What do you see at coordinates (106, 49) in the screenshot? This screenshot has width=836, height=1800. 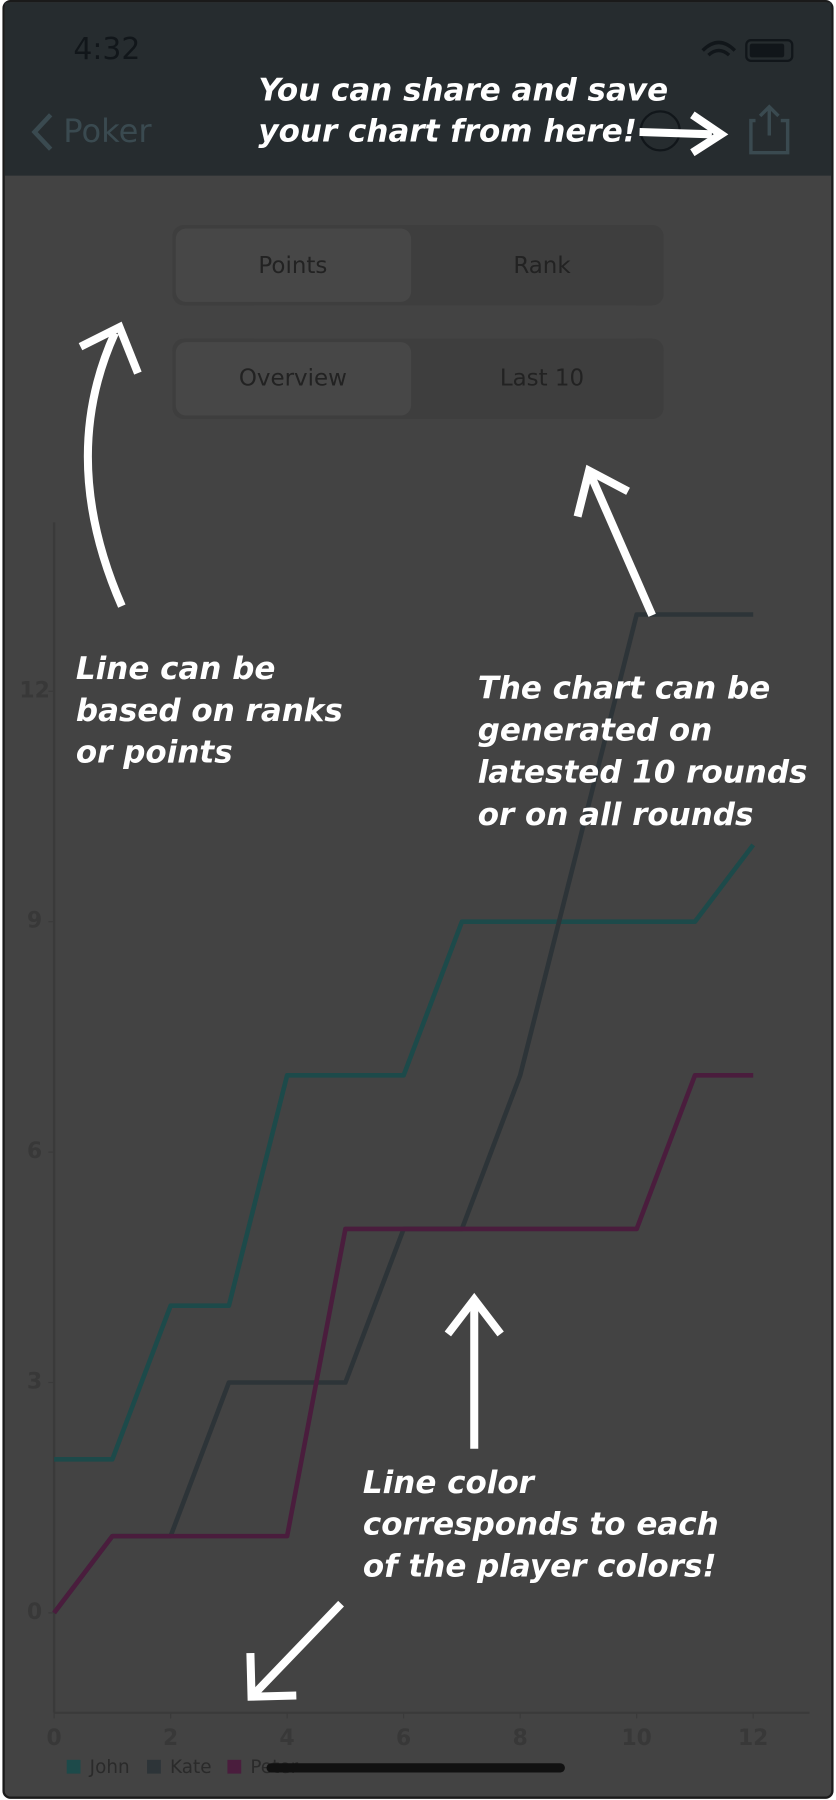 I see `status-time: 4:32` at bounding box center [106, 49].